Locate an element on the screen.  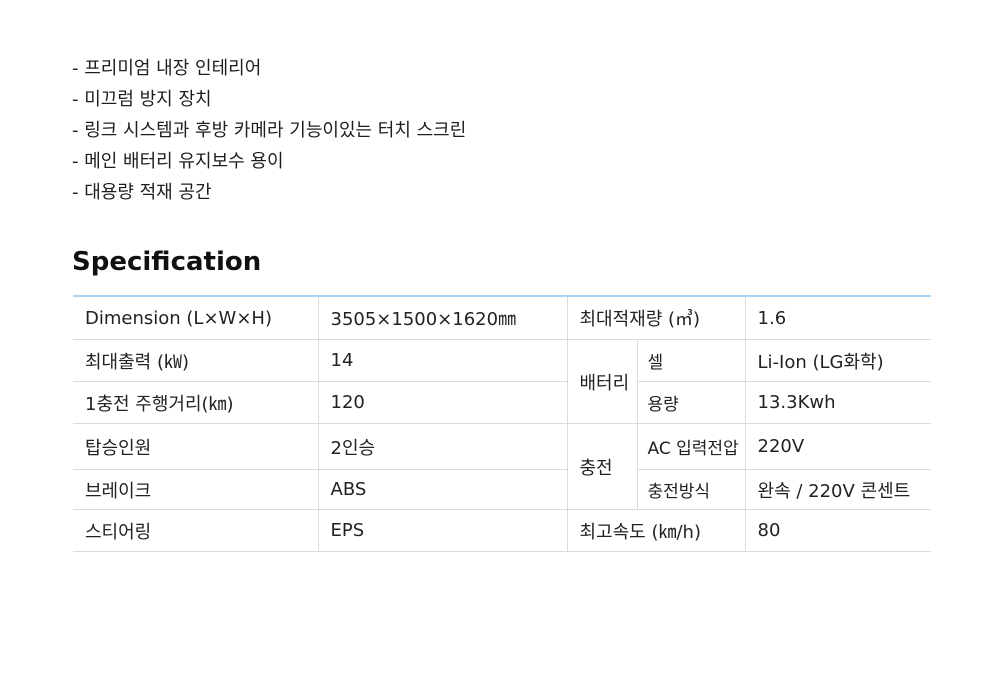
capacity-value: 13.3Kwh is located at coordinates (838, 402).